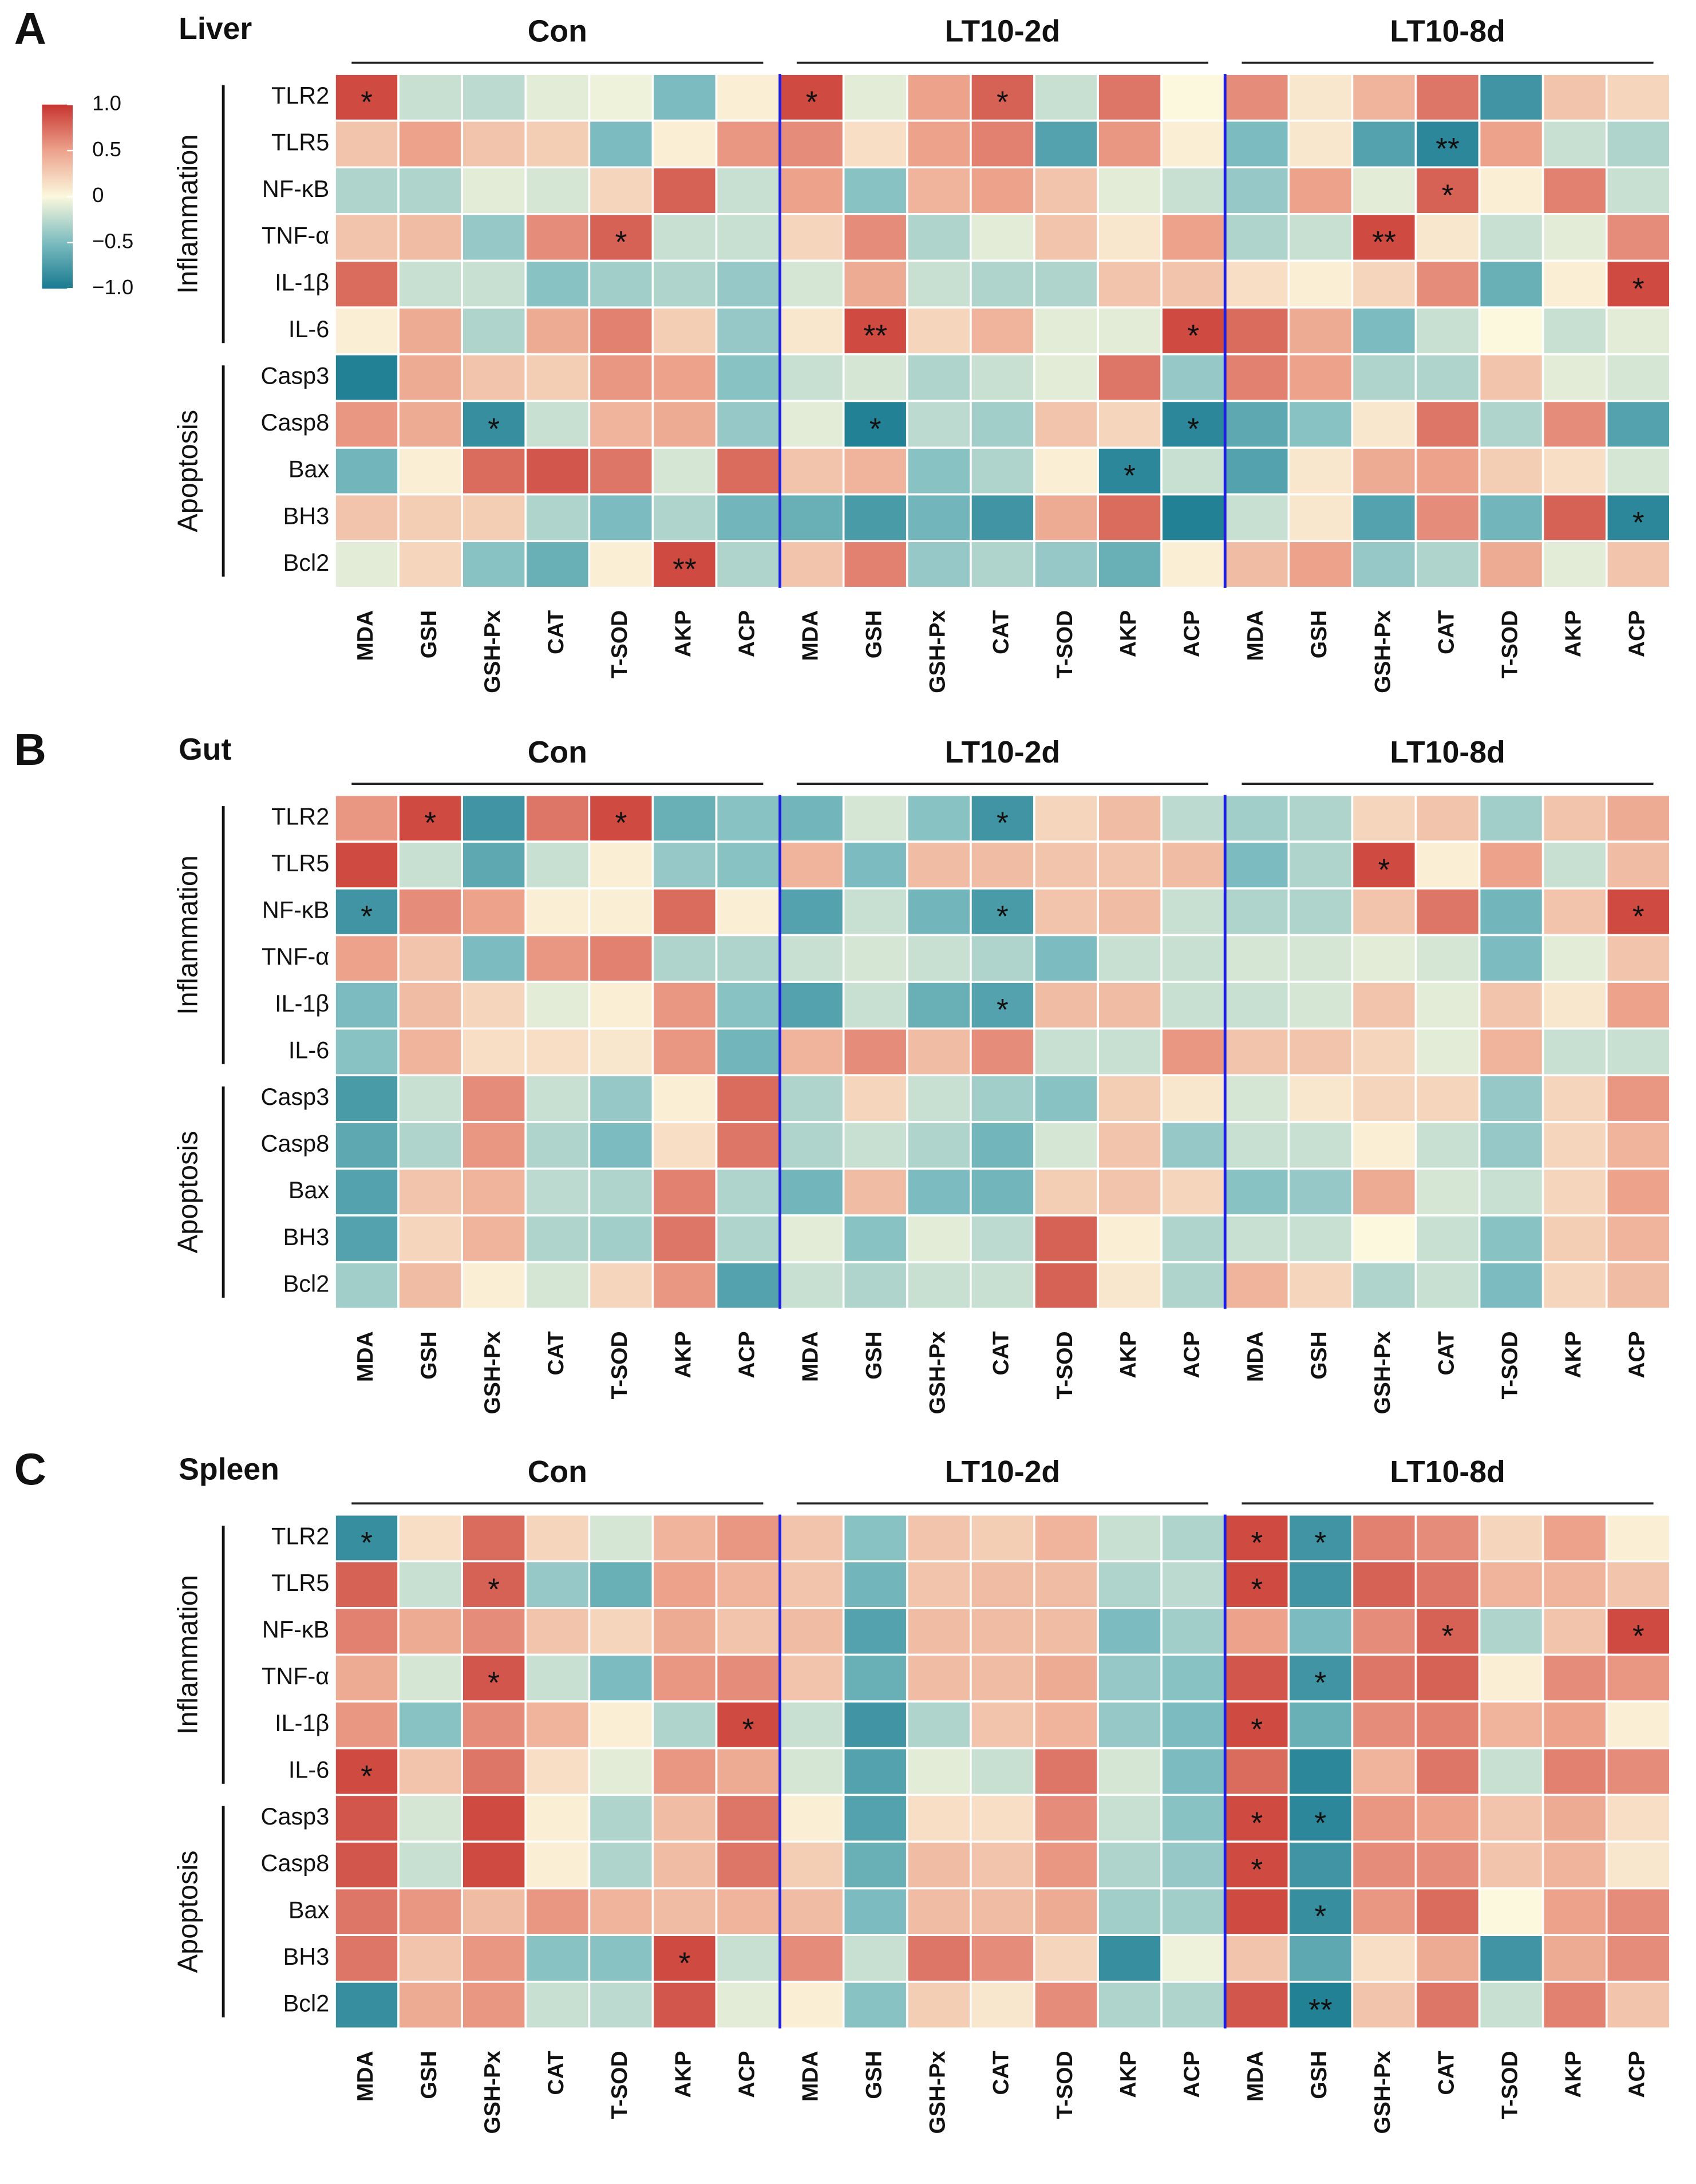 The image size is (1696, 2184). I want to click on row-label: TLR5, so click(300, 1583).